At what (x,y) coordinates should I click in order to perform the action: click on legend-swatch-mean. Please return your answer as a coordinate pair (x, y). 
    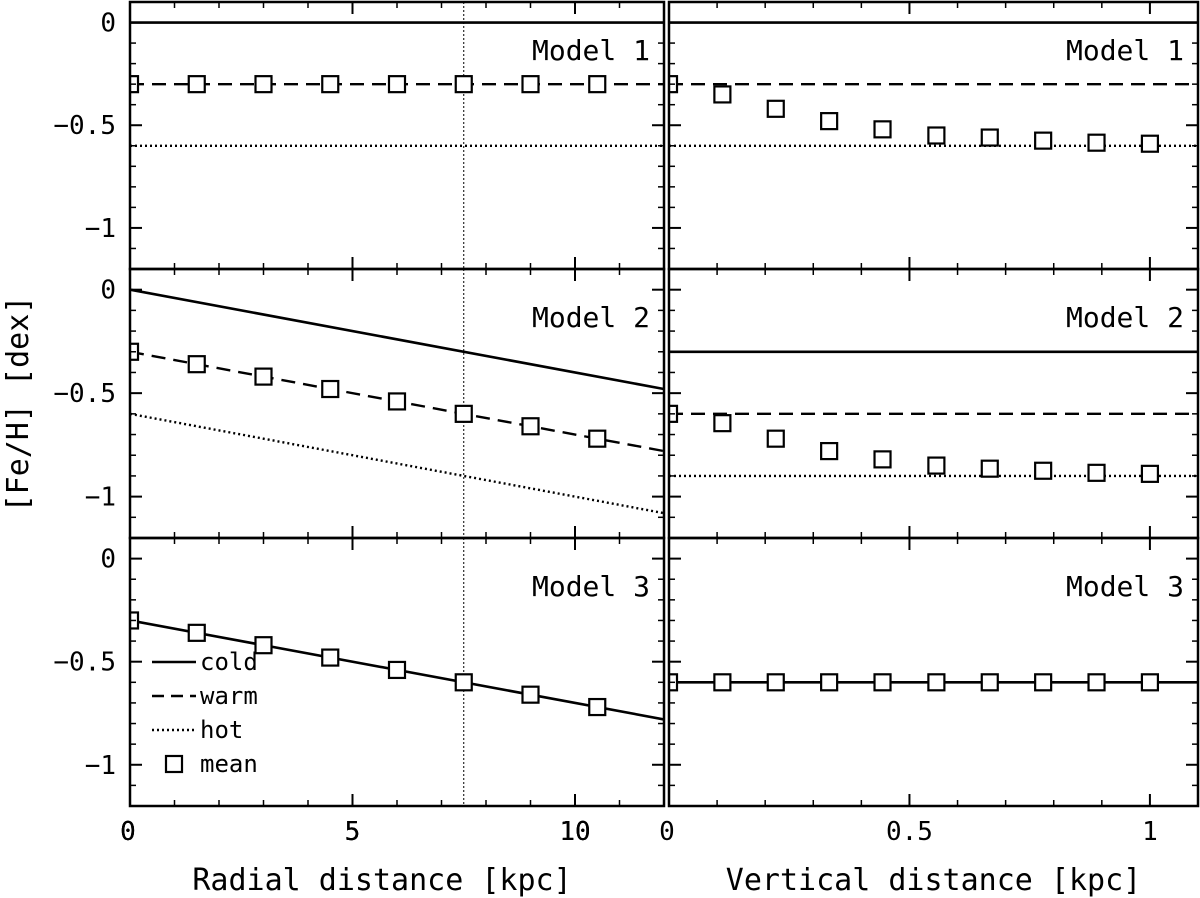
    Looking at the image, I should click on (174, 764).